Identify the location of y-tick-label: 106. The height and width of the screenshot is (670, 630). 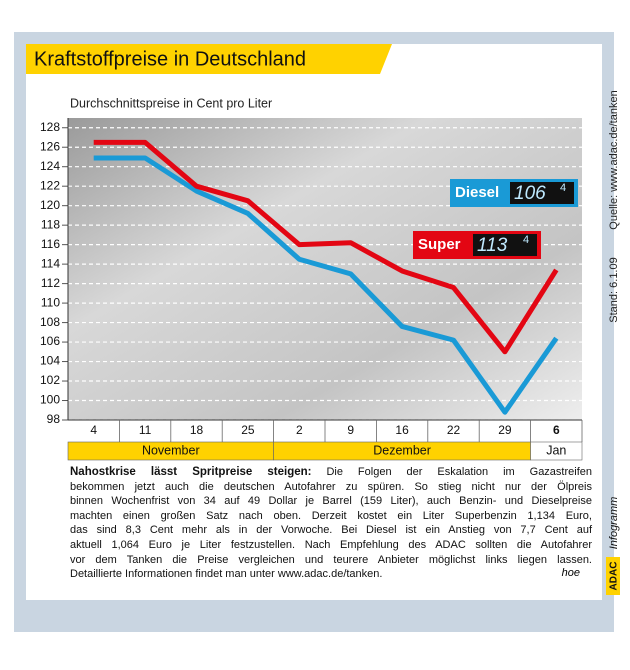
(50, 341).